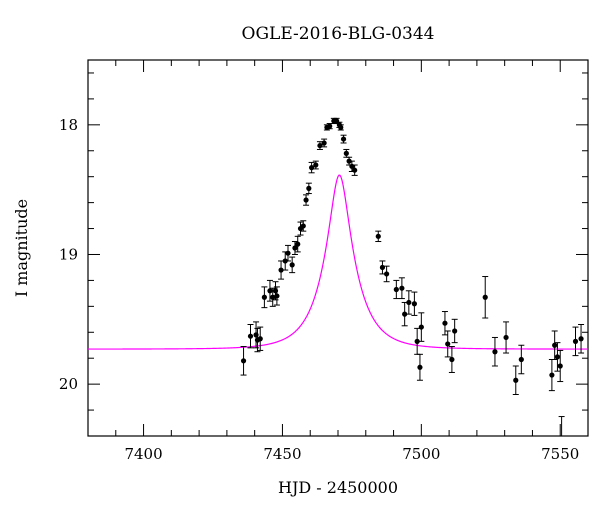  I want to click on y-tick-label: 18, so click(68, 125).